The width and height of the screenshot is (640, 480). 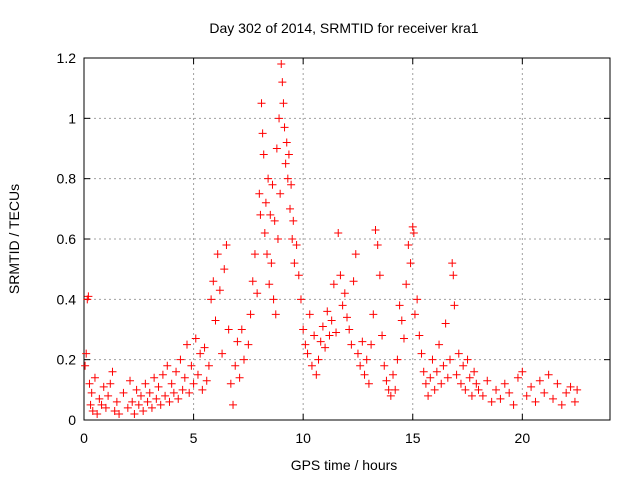 I want to click on x-axis-label: GPS time / hours, so click(x=344, y=465).